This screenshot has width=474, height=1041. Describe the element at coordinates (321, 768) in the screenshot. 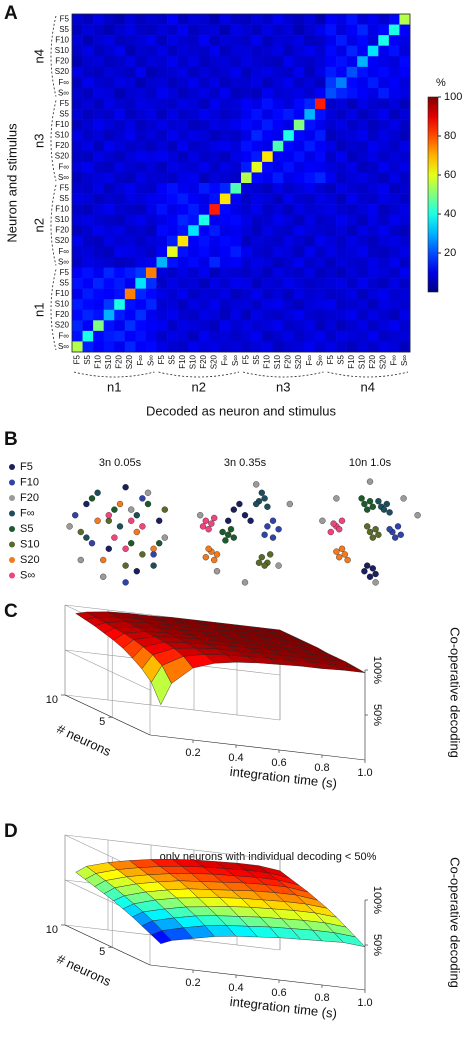

I see `x-tick-label: 0.8` at that location.